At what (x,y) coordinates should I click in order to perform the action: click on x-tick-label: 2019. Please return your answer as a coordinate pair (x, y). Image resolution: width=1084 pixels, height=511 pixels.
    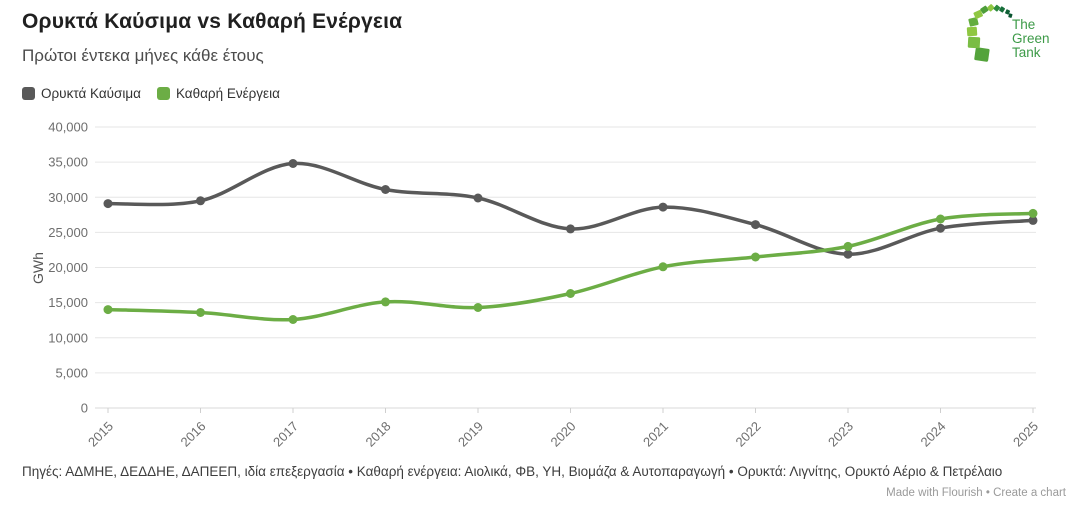
    Looking at the image, I should click on (470, 434).